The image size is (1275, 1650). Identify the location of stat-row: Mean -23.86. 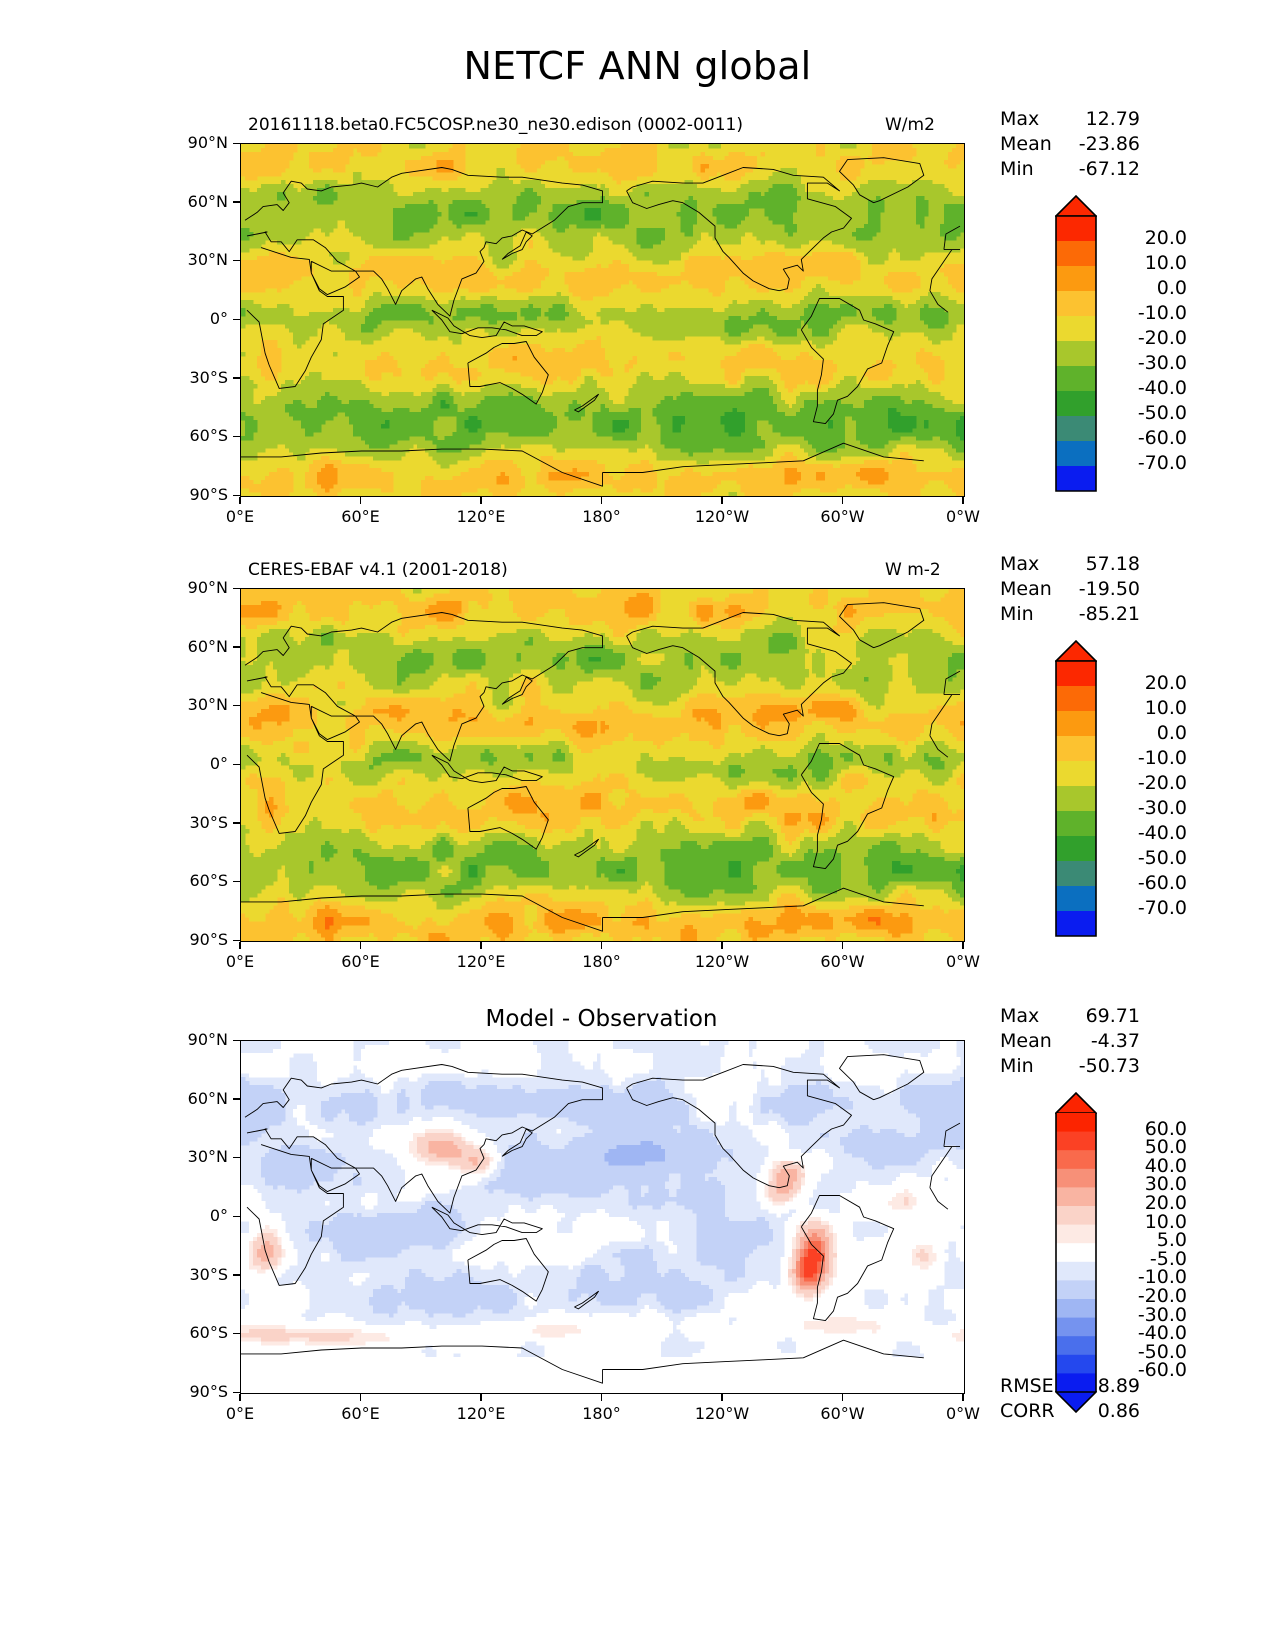
(1070, 144).